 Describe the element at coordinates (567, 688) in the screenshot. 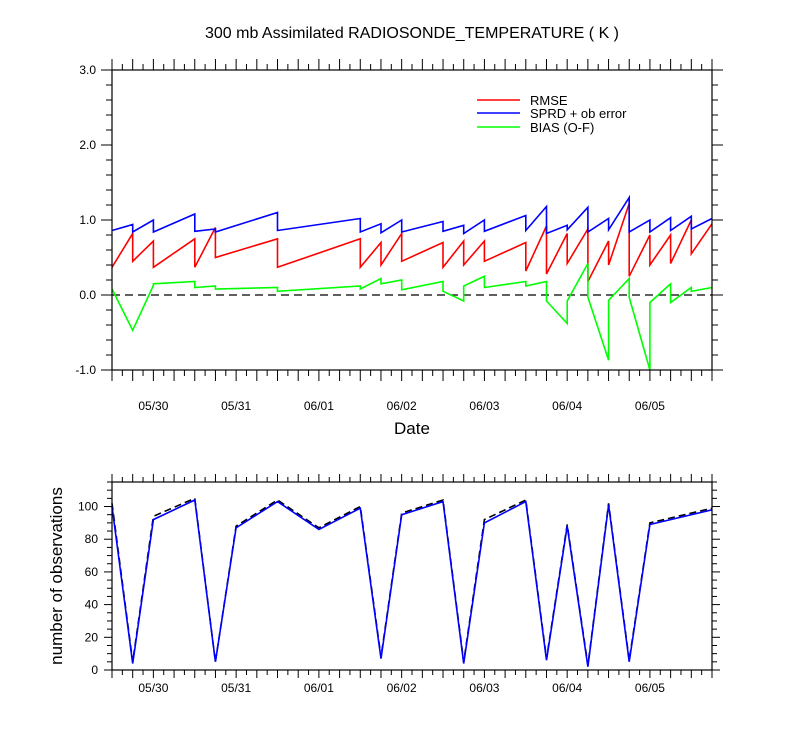

I see `bottom-xtick-label: 06/04` at that location.